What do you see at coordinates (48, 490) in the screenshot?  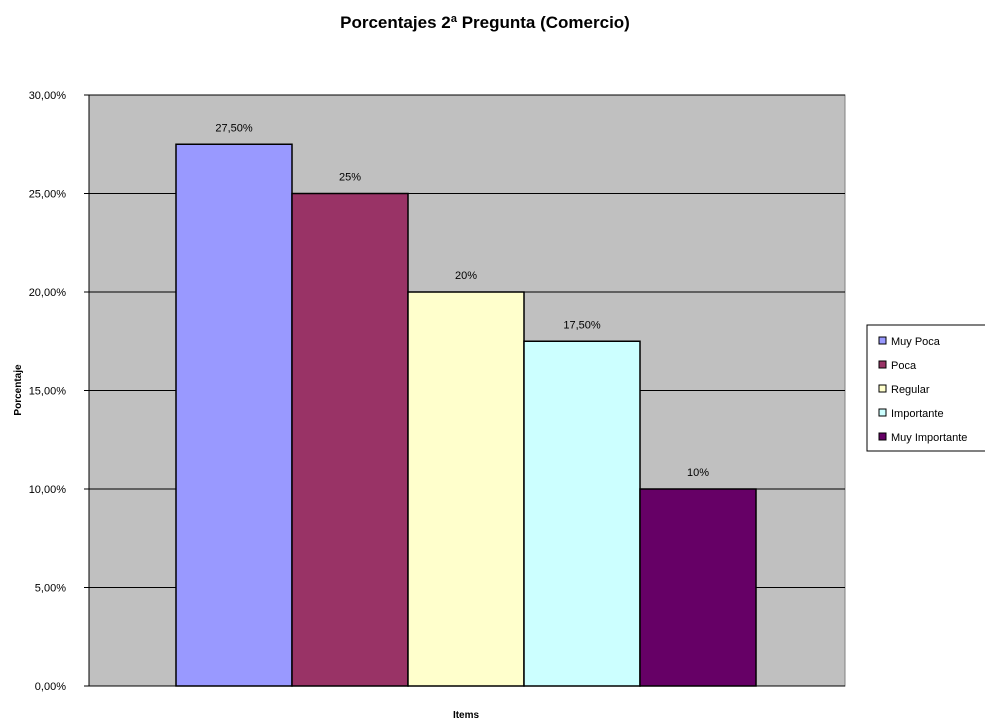 I see `y-tick-label: 10,00%` at bounding box center [48, 490].